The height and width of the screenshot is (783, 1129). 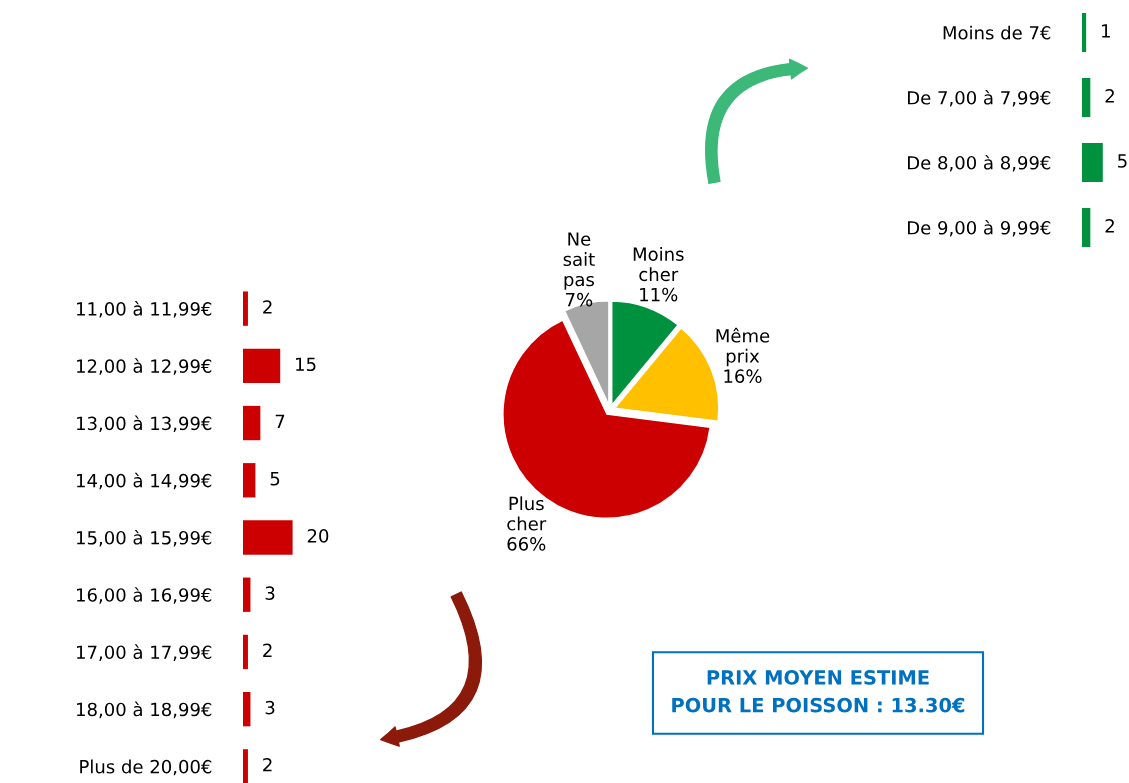 What do you see at coordinates (280, 421) in the screenshot?
I see `data-label: 7` at bounding box center [280, 421].